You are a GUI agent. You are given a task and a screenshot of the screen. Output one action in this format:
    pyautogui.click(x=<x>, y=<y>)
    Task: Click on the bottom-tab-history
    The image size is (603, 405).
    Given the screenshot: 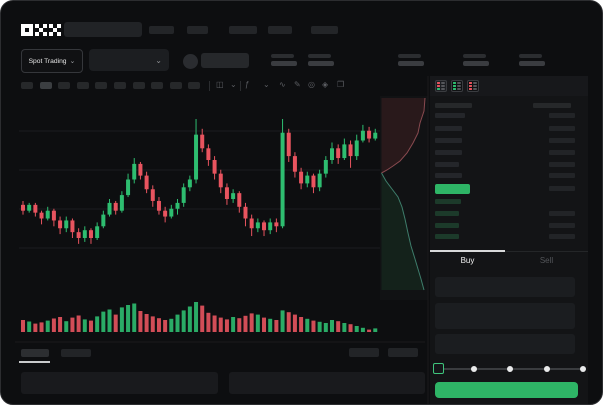 What is the action you would take?
    pyautogui.click(x=76, y=353)
    